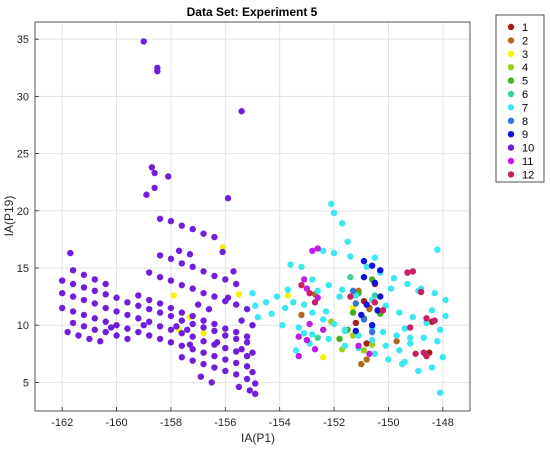 Image resolution: width=550 pixels, height=449 pixels. Describe the element at coordinates (525, 135) in the screenshot. I see `legend-label-9: 9` at that location.